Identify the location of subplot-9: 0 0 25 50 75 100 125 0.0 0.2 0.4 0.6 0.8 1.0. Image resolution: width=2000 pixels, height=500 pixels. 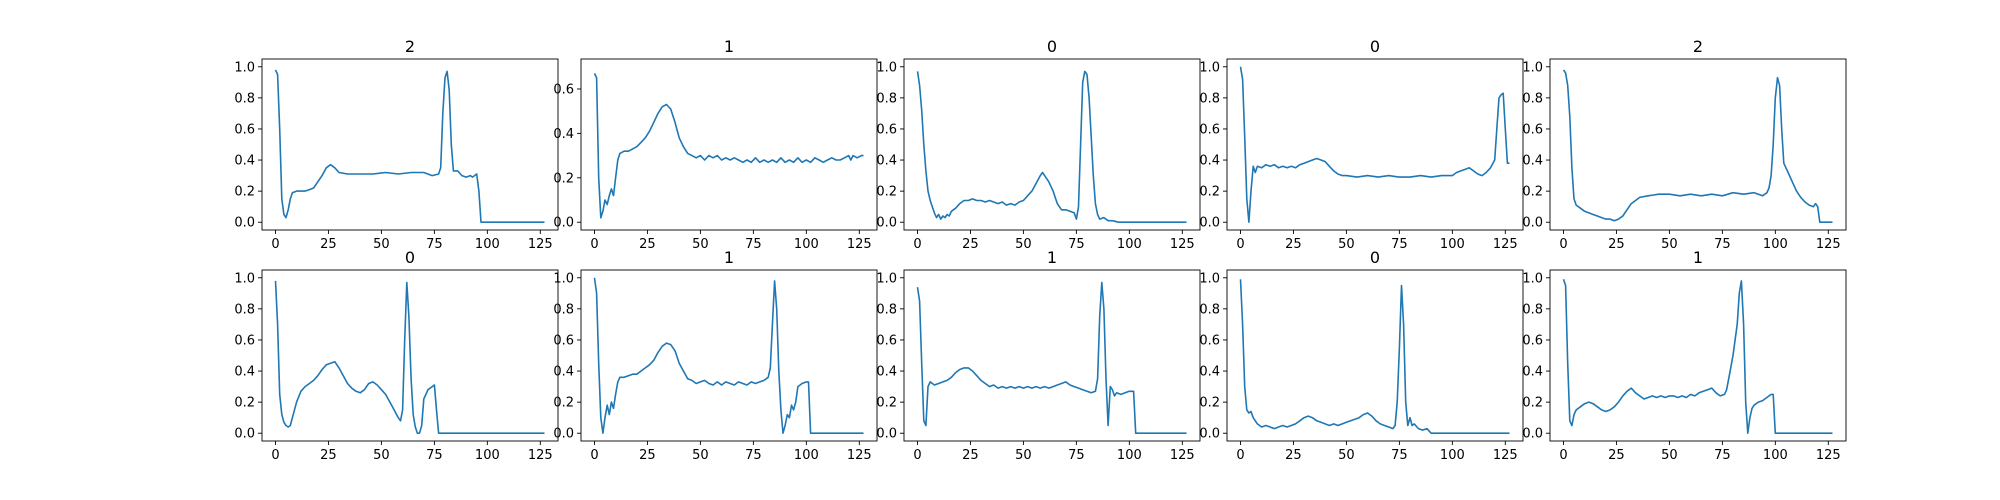
(1361, 355).